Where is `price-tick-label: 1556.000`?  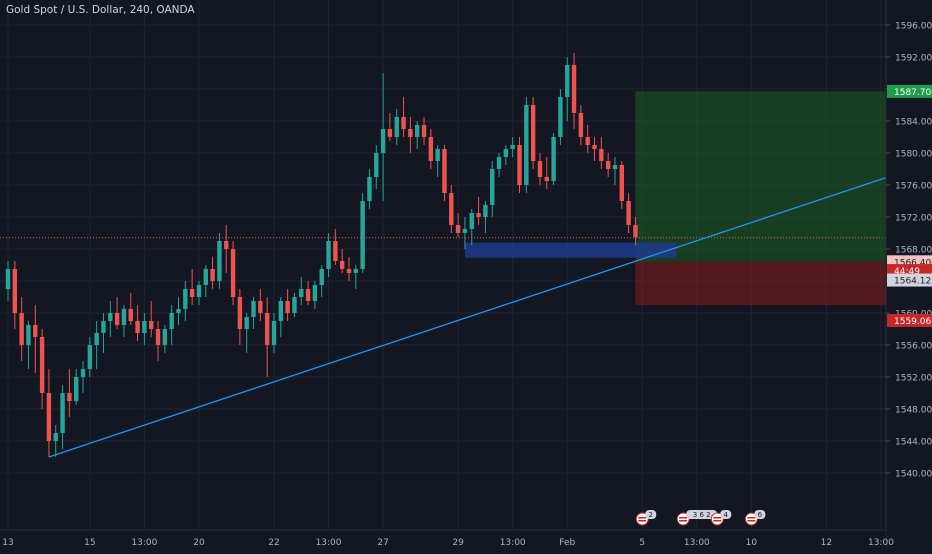 price-tick-label: 1556.000 is located at coordinates (913, 347).